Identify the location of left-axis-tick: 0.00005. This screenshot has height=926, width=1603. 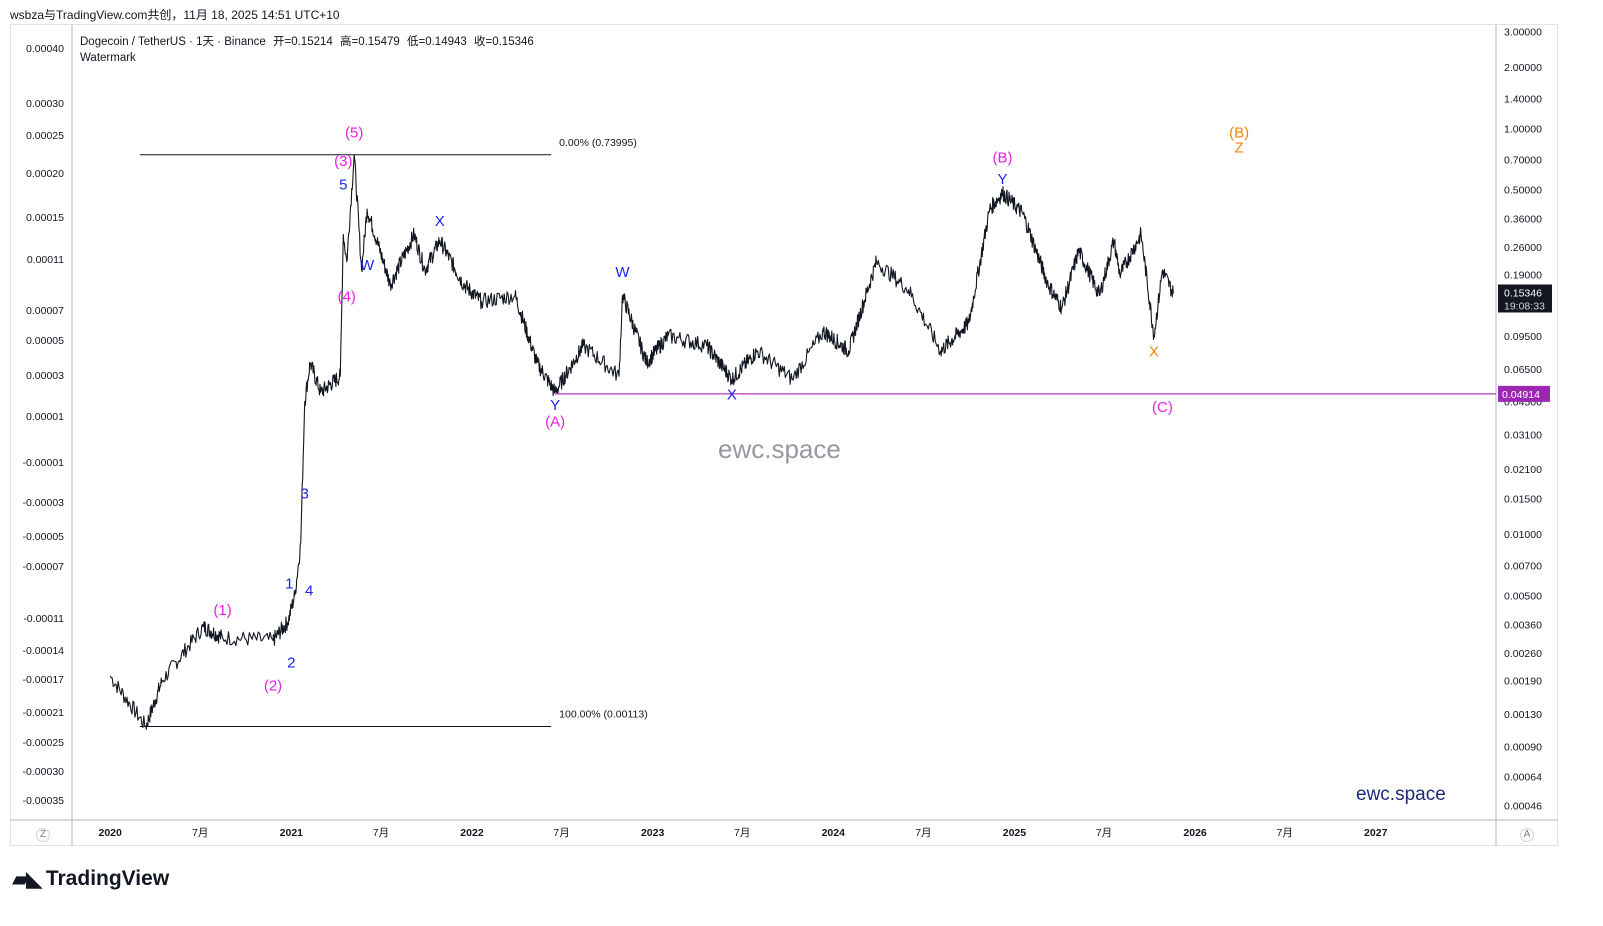
(45, 341).